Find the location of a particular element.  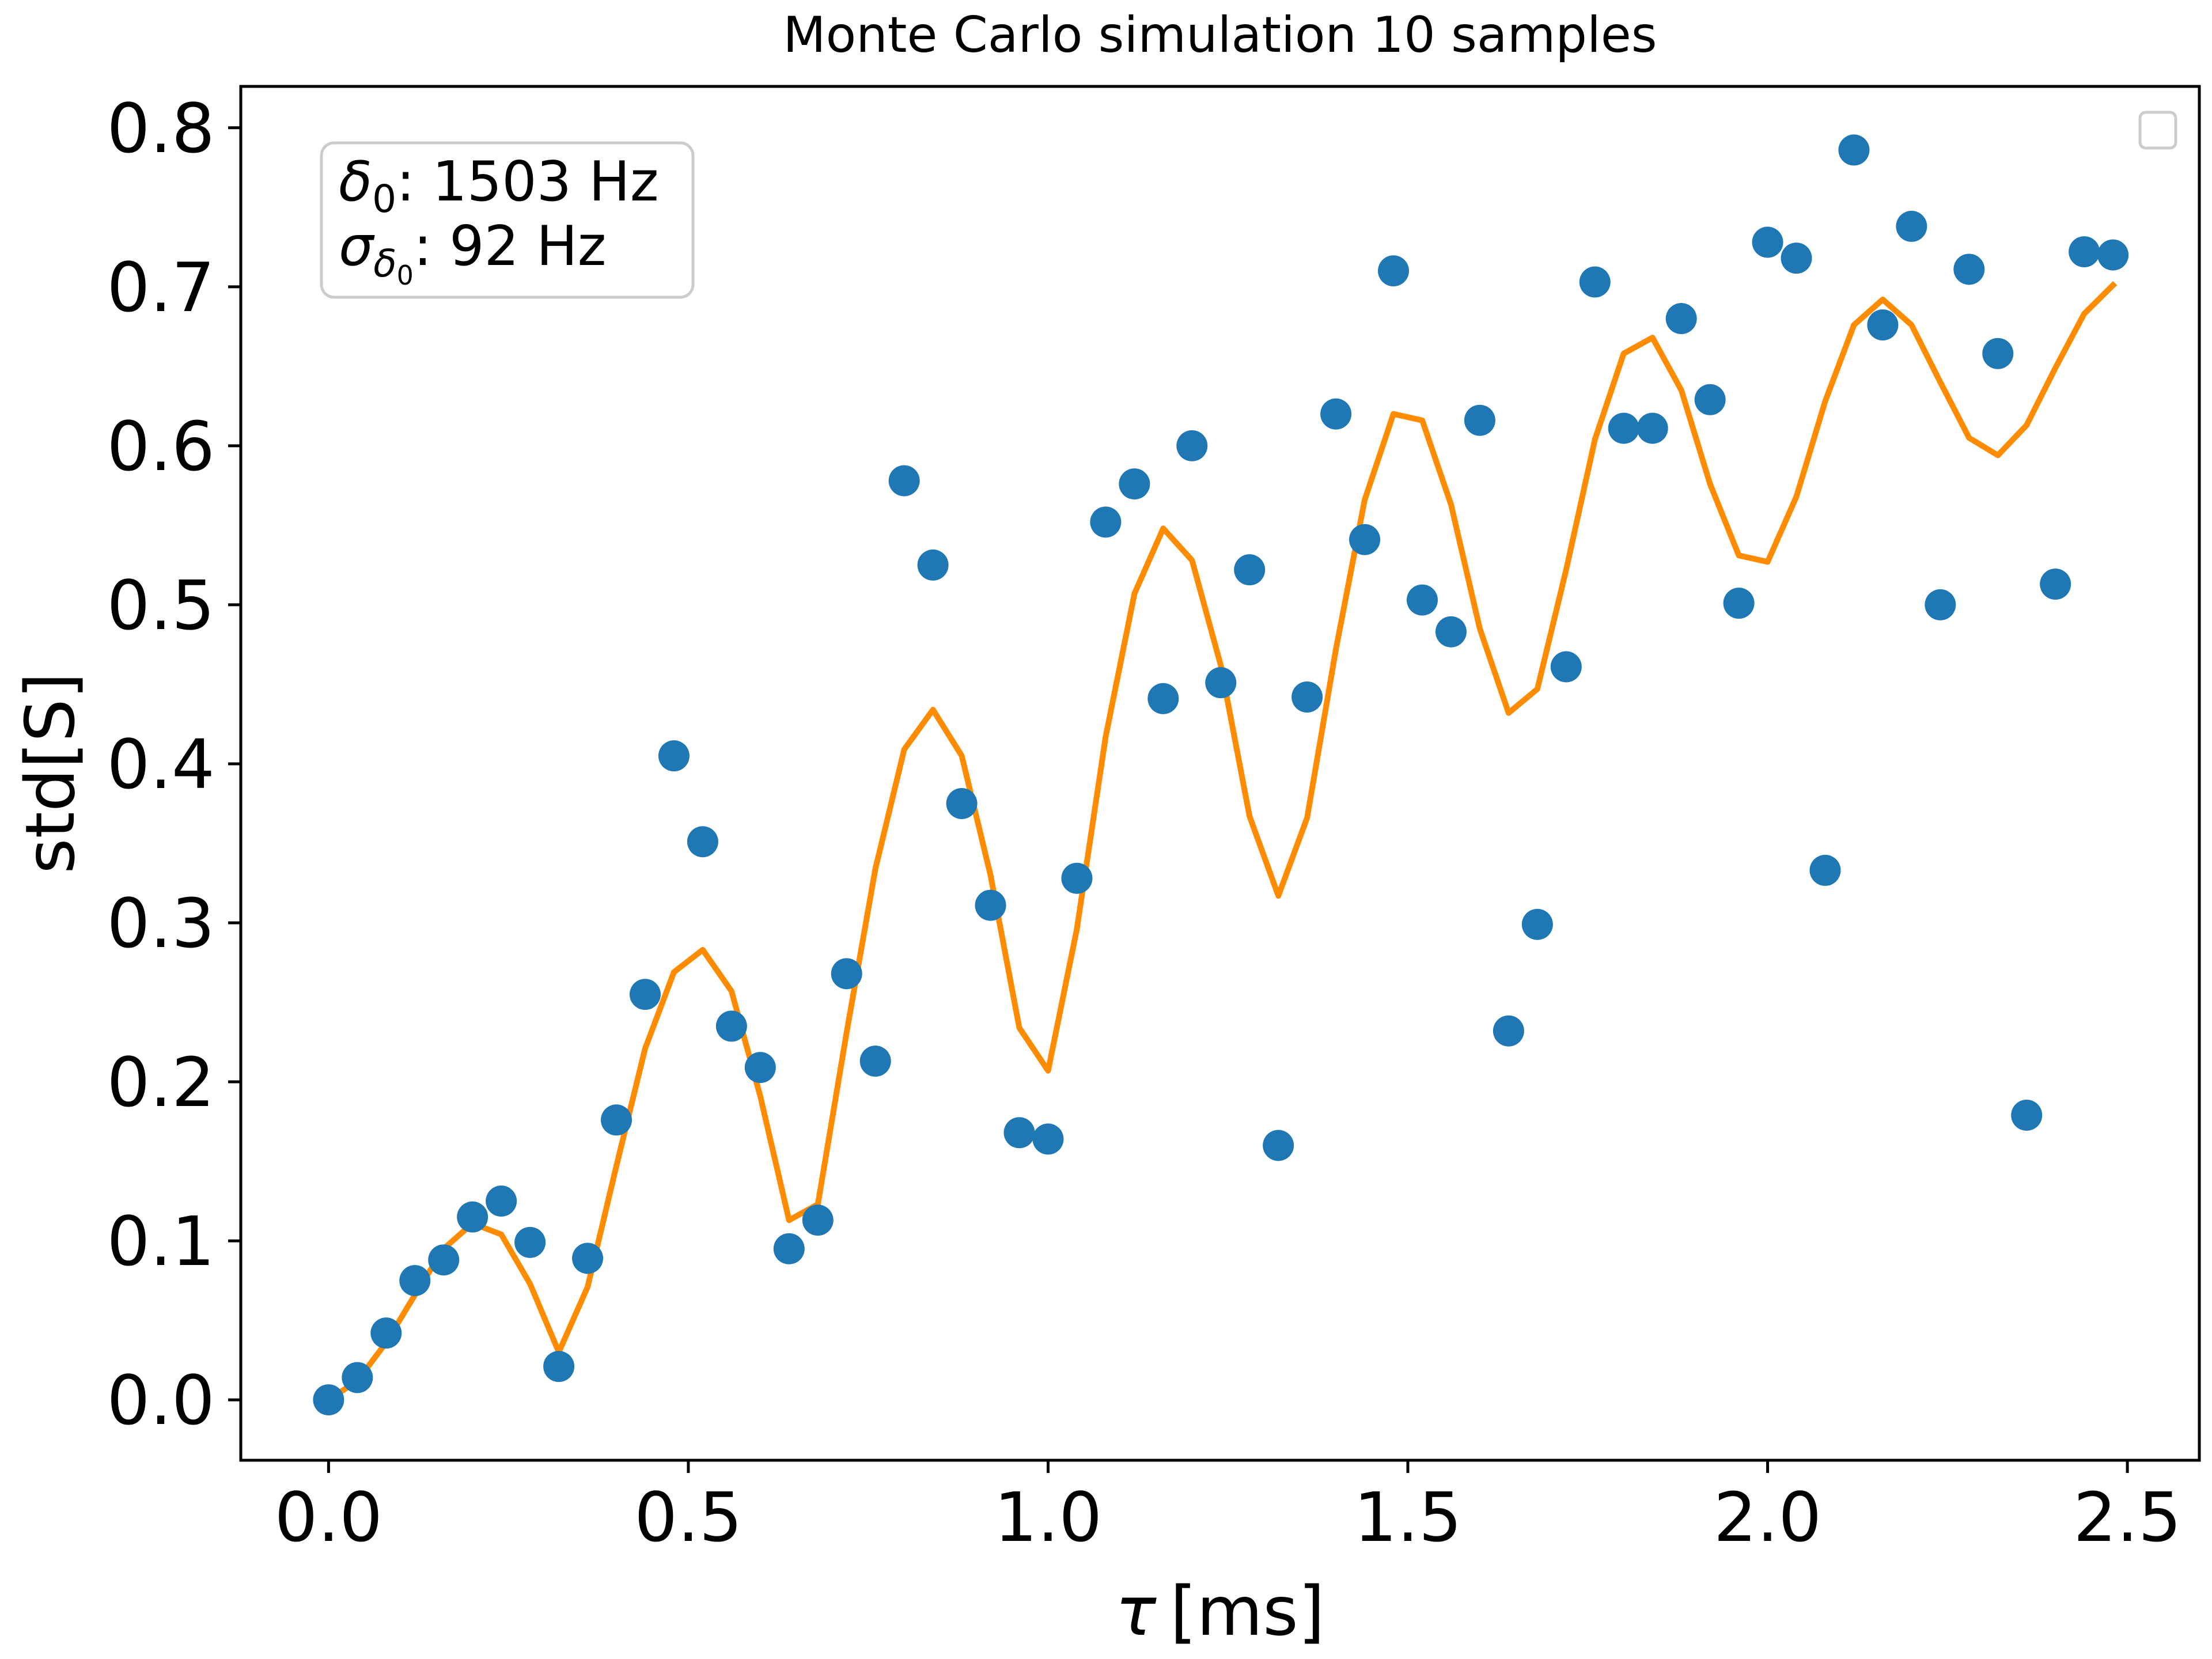

annotation-delta-value: : 1503 Hz is located at coordinates (527, 182).